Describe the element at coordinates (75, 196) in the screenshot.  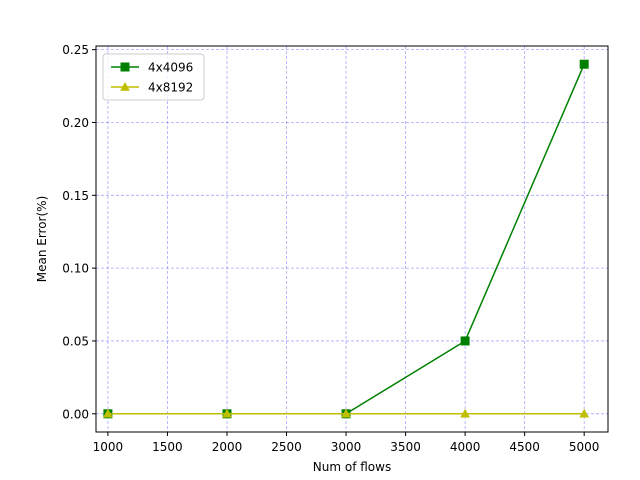
I see `y-tick-label: 0.15` at that location.